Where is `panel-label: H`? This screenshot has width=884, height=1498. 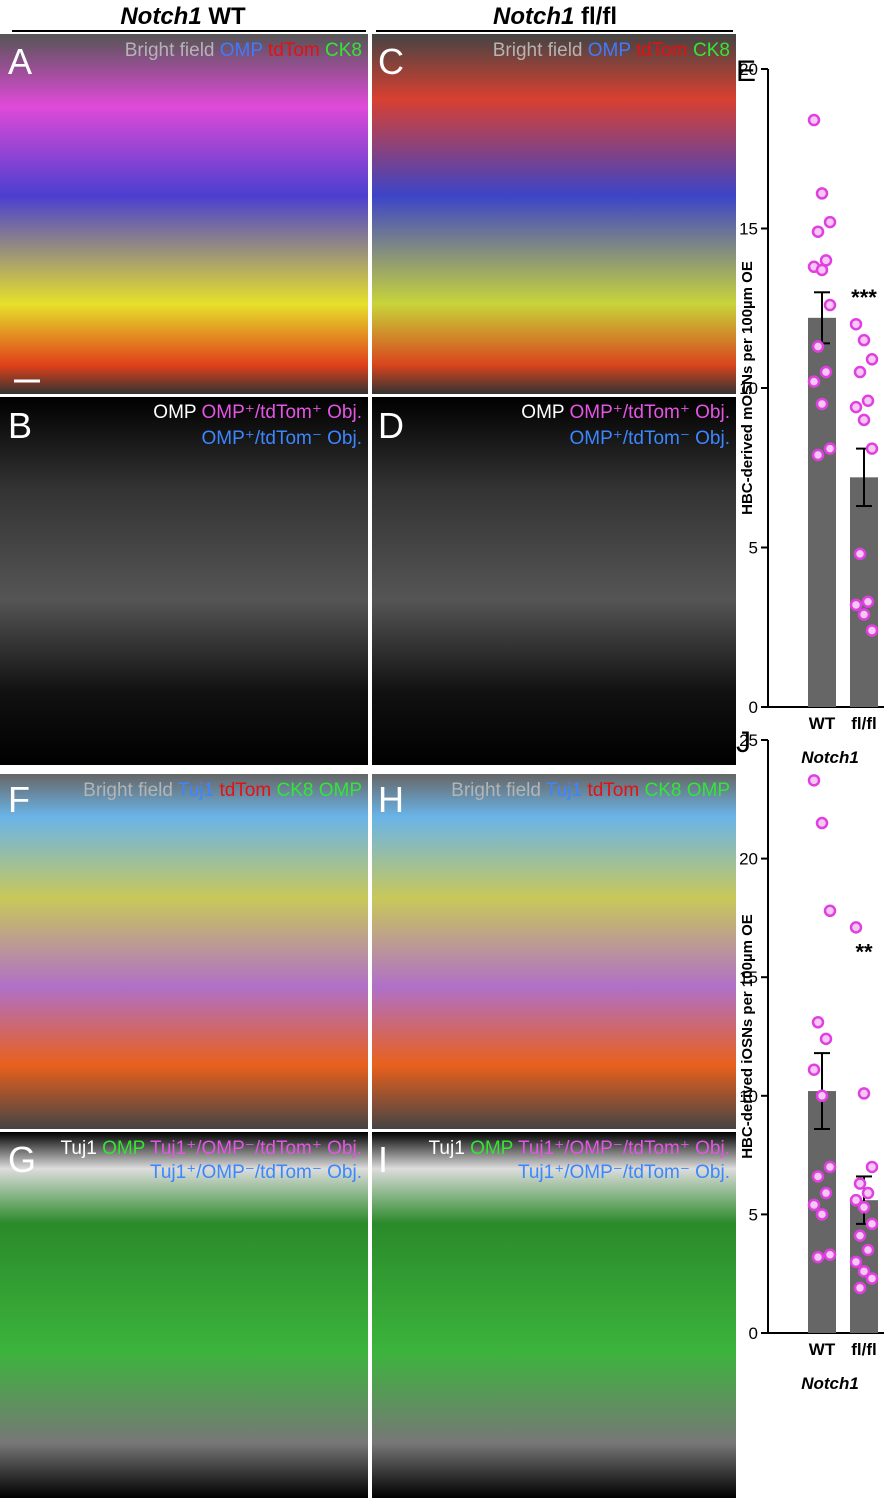
panel-label: H is located at coordinates (391, 799).